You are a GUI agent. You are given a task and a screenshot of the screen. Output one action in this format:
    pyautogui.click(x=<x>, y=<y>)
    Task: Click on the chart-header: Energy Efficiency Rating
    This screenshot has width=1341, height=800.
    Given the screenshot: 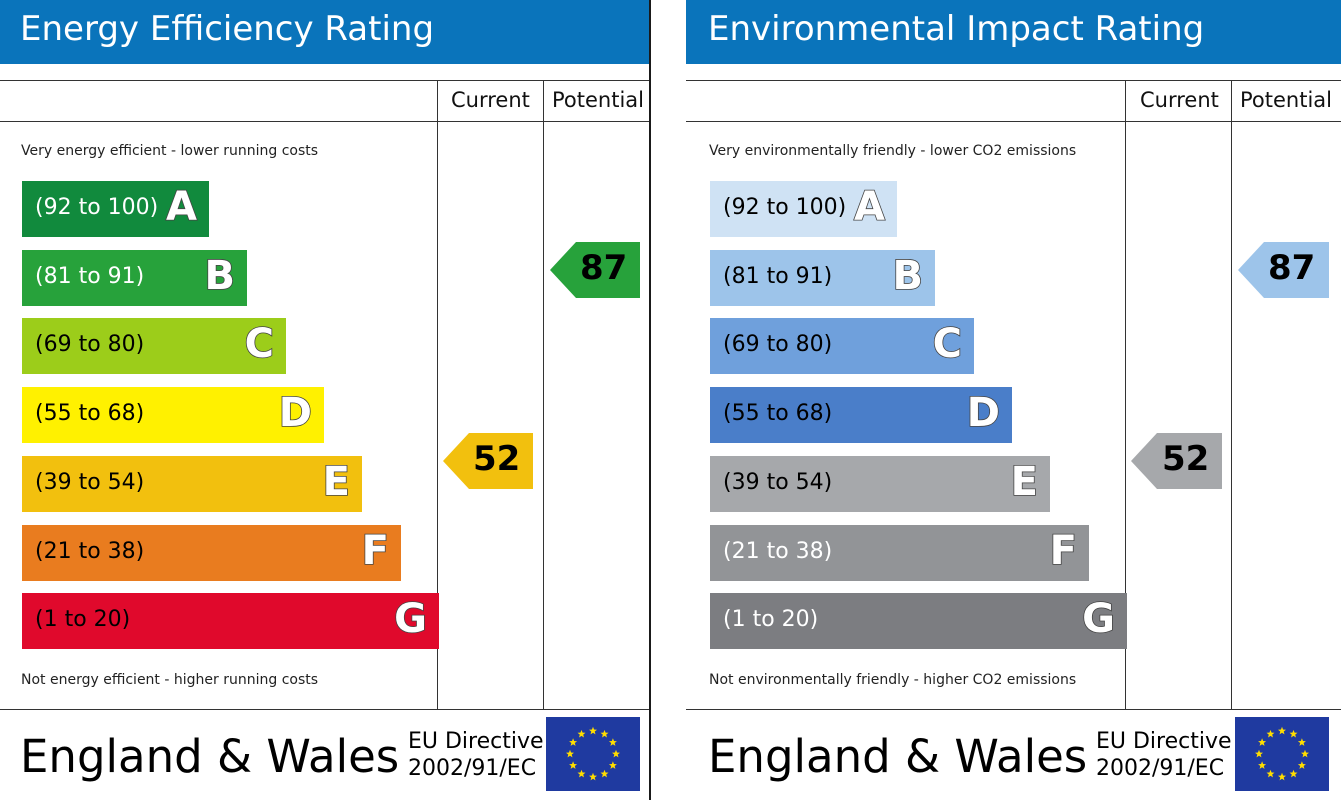 What is the action you would take?
    pyautogui.click(x=324, y=32)
    